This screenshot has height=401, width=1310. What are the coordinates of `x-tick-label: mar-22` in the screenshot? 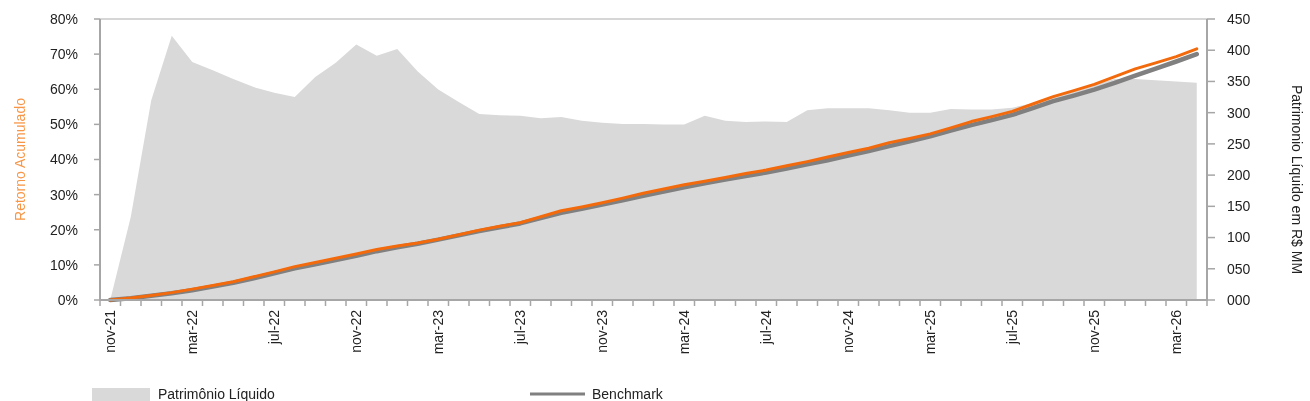 It's located at (192, 332).